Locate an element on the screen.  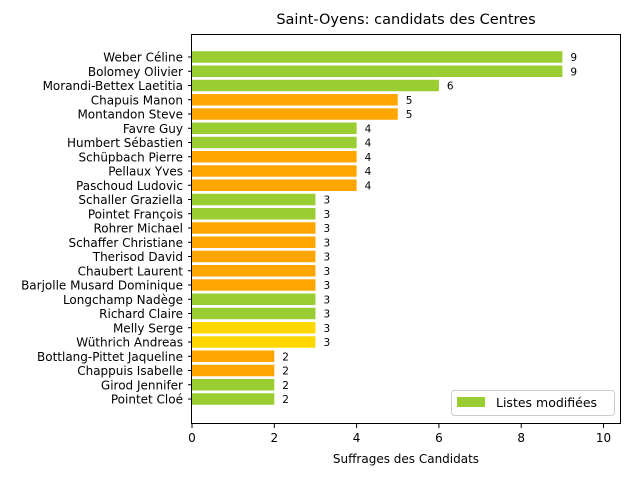
x-tick-label: 6 is located at coordinates (439, 438).